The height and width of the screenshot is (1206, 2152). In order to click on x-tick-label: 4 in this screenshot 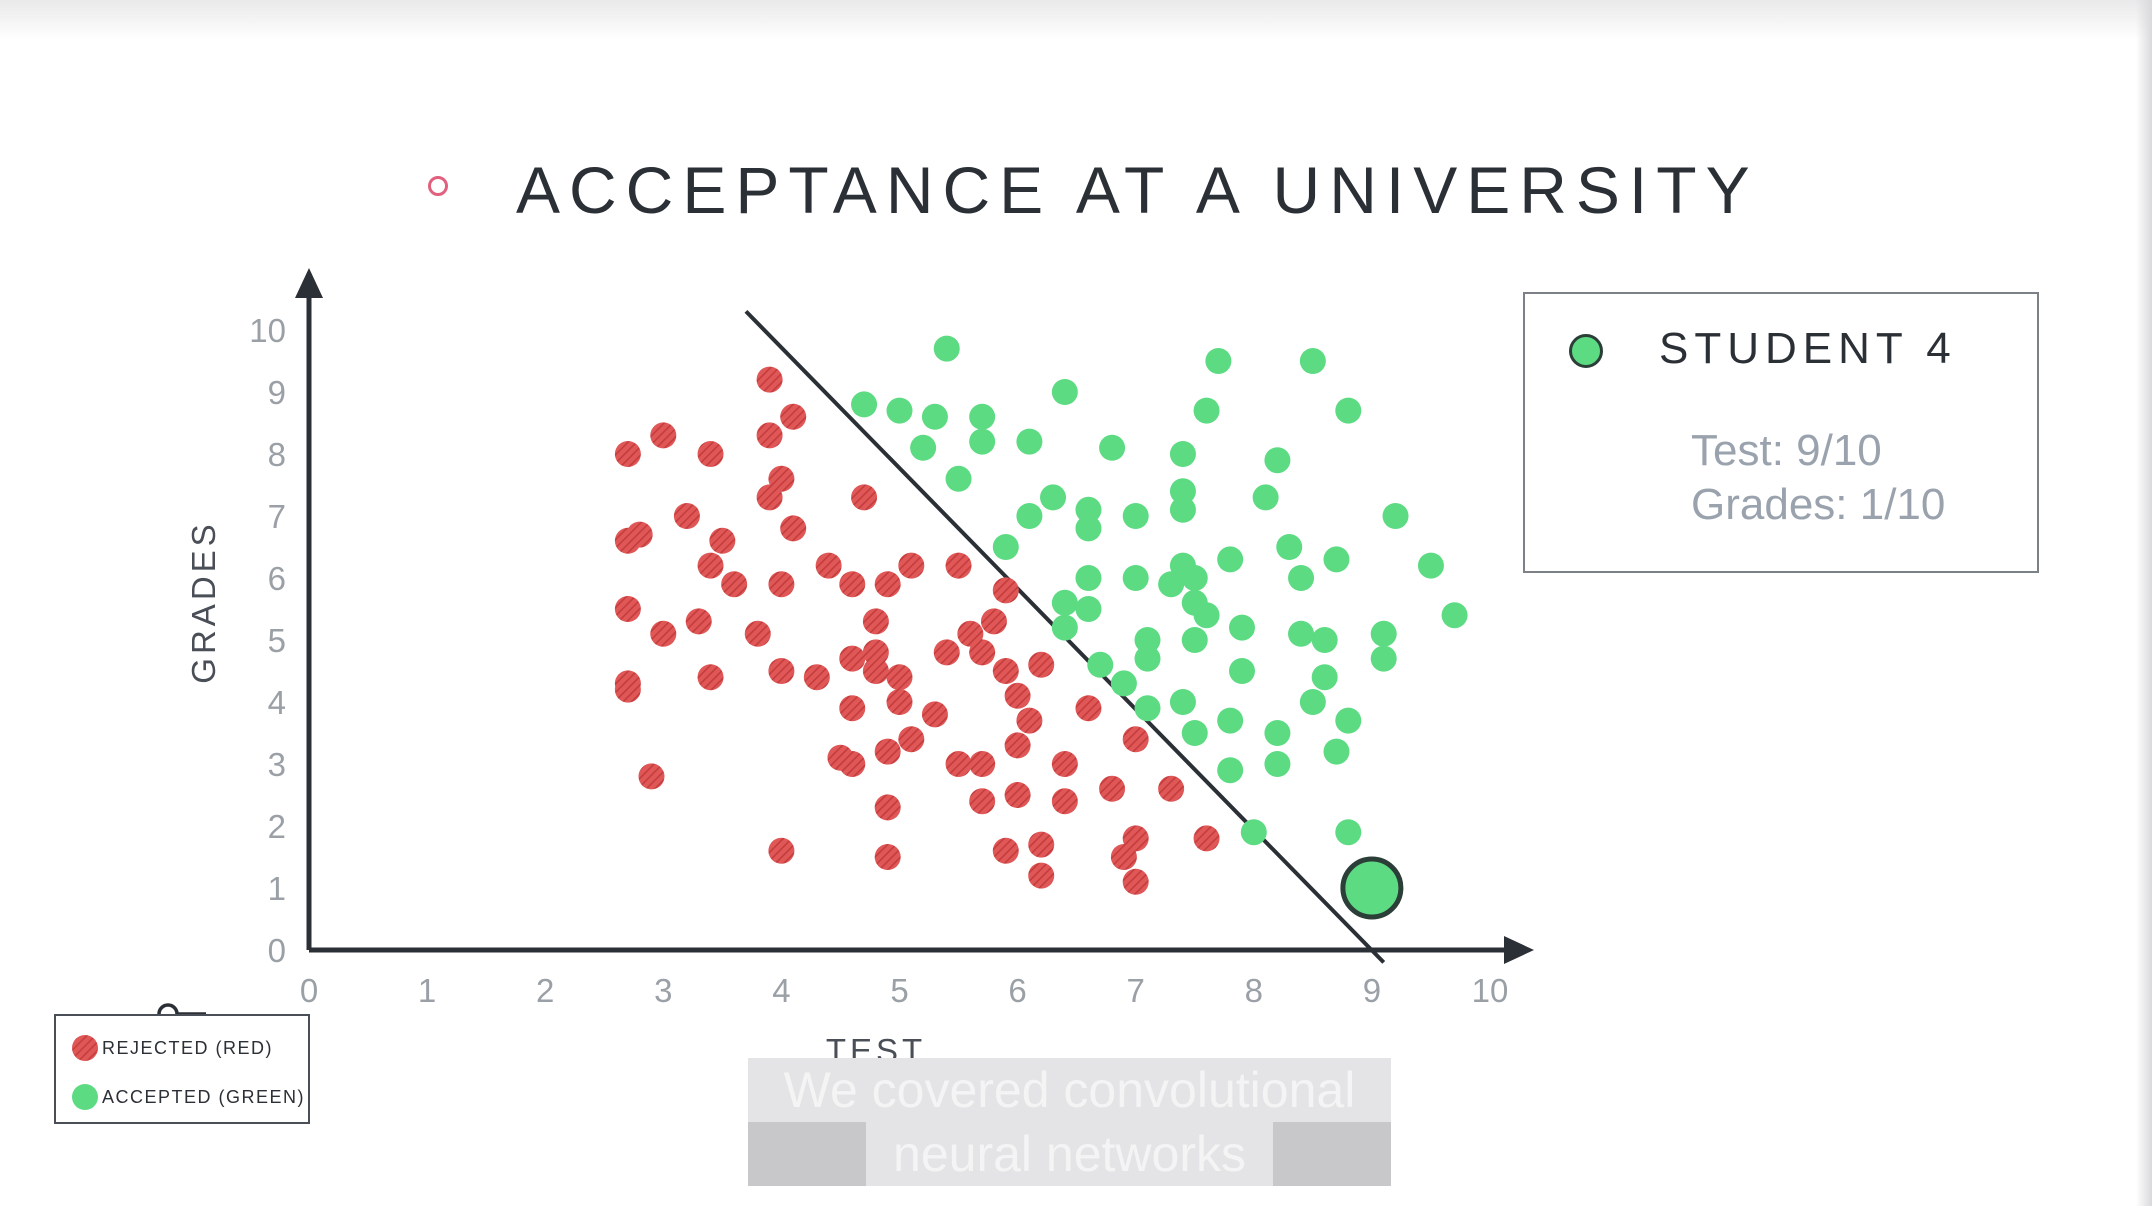, I will do `click(781, 990)`.